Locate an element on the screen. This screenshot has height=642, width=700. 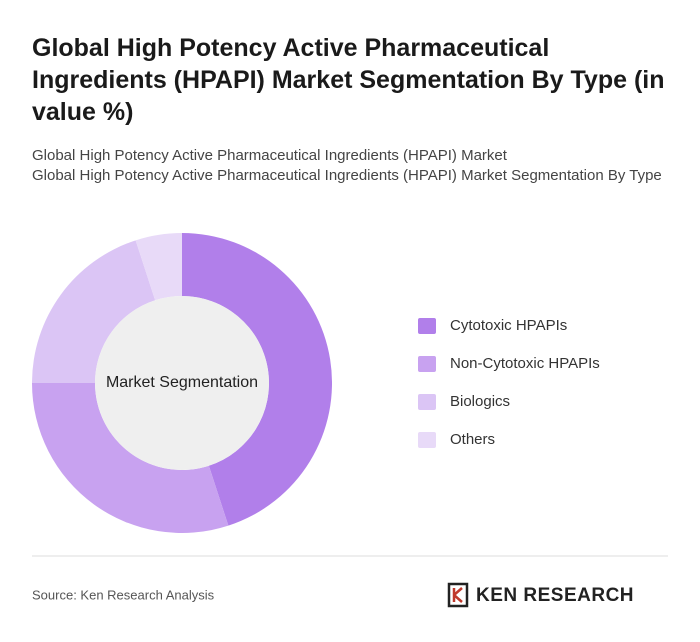
center-label: Market Segmentation is located at coordinates (182, 382).